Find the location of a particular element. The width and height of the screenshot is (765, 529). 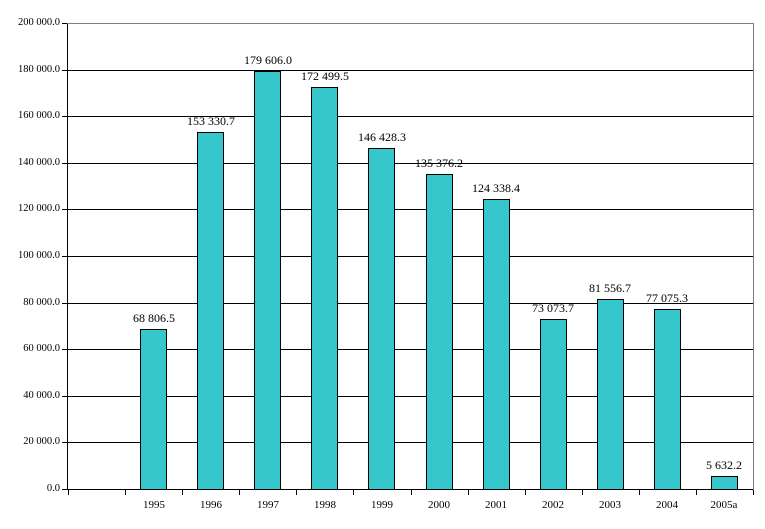

y-axis-label: 80 000.0 is located at coordinates (41, 302).